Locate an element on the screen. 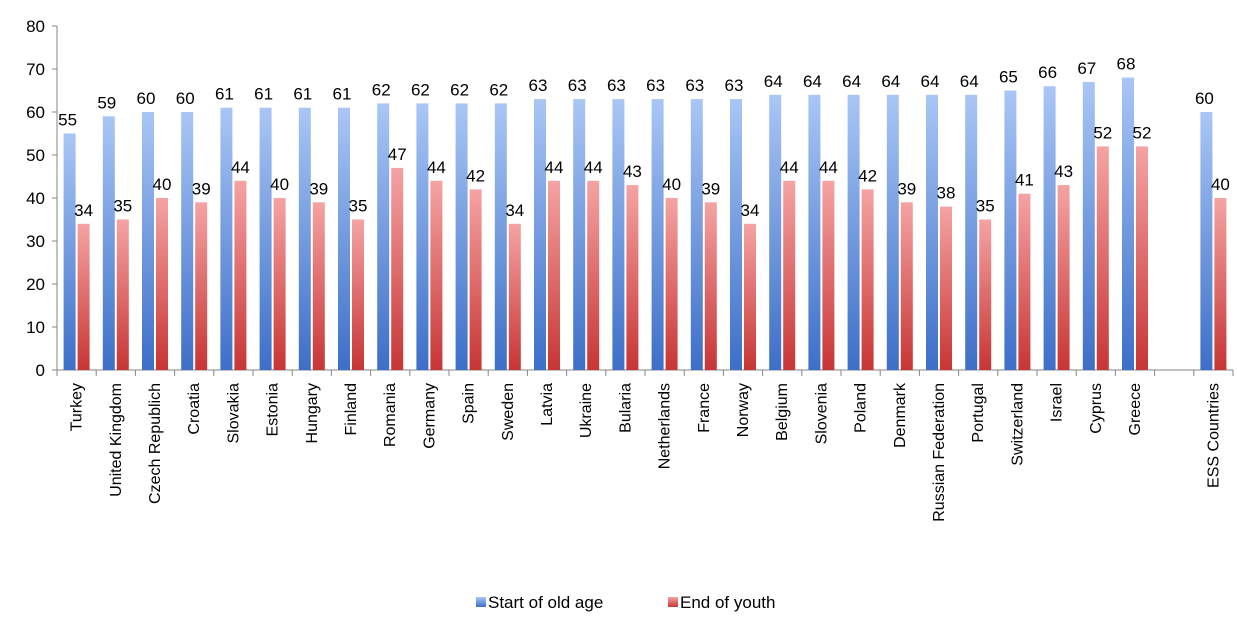 This screenshot has width=1237, height=622. data-label-start-of-old-age: 62 is located at coordinates (420, 89).